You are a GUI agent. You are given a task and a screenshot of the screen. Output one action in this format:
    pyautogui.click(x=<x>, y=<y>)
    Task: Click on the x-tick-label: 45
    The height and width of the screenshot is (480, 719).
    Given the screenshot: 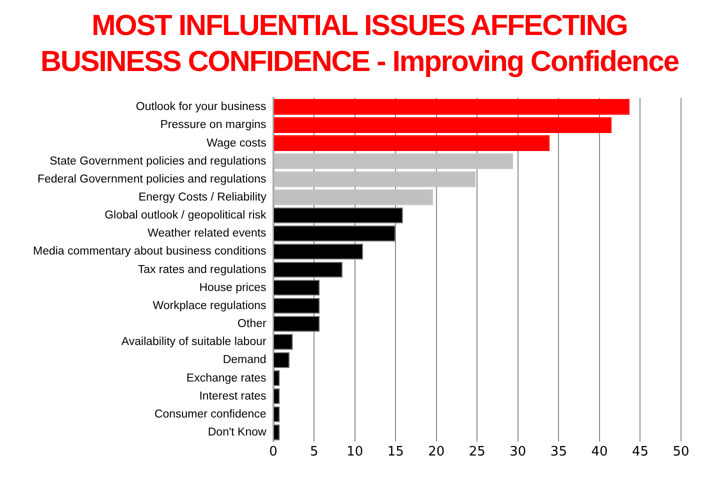 What is the action you would take?
    pyautogui.click(x=640, y=452)
    